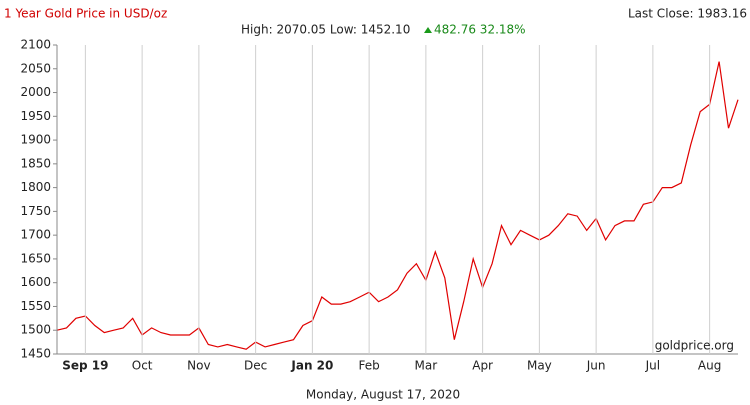 Image resolution: width=750 pixels, height=405 pixels. I want to click on y-tick-label: 1550, so click(35, 306).